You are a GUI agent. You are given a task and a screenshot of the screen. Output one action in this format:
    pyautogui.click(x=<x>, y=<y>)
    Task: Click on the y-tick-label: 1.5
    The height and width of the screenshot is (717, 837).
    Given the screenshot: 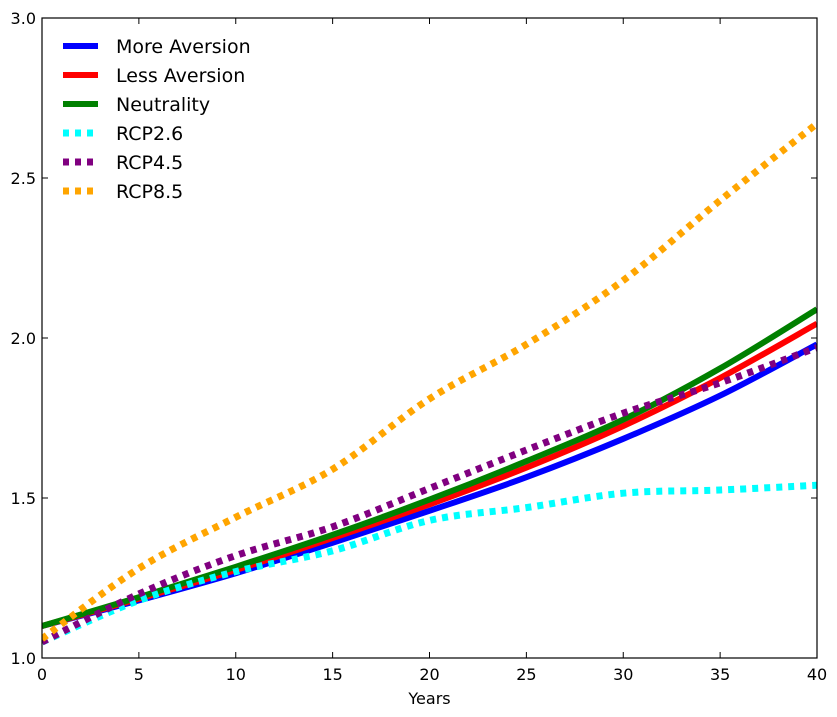 What is the action you would take?
    pyautogui.click(x=23, y=498)
    